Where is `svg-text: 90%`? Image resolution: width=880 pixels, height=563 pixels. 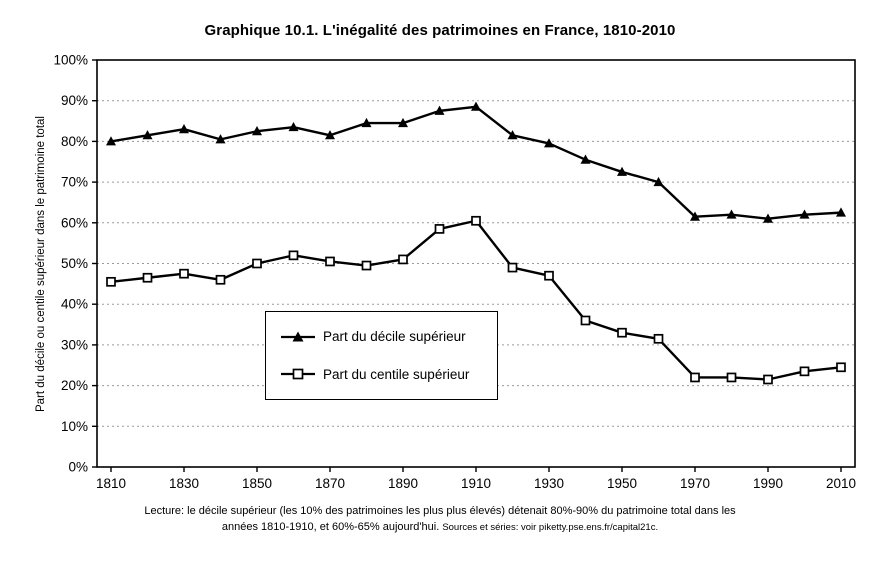
svg-text: 90% is located at coordinates (74, 100).